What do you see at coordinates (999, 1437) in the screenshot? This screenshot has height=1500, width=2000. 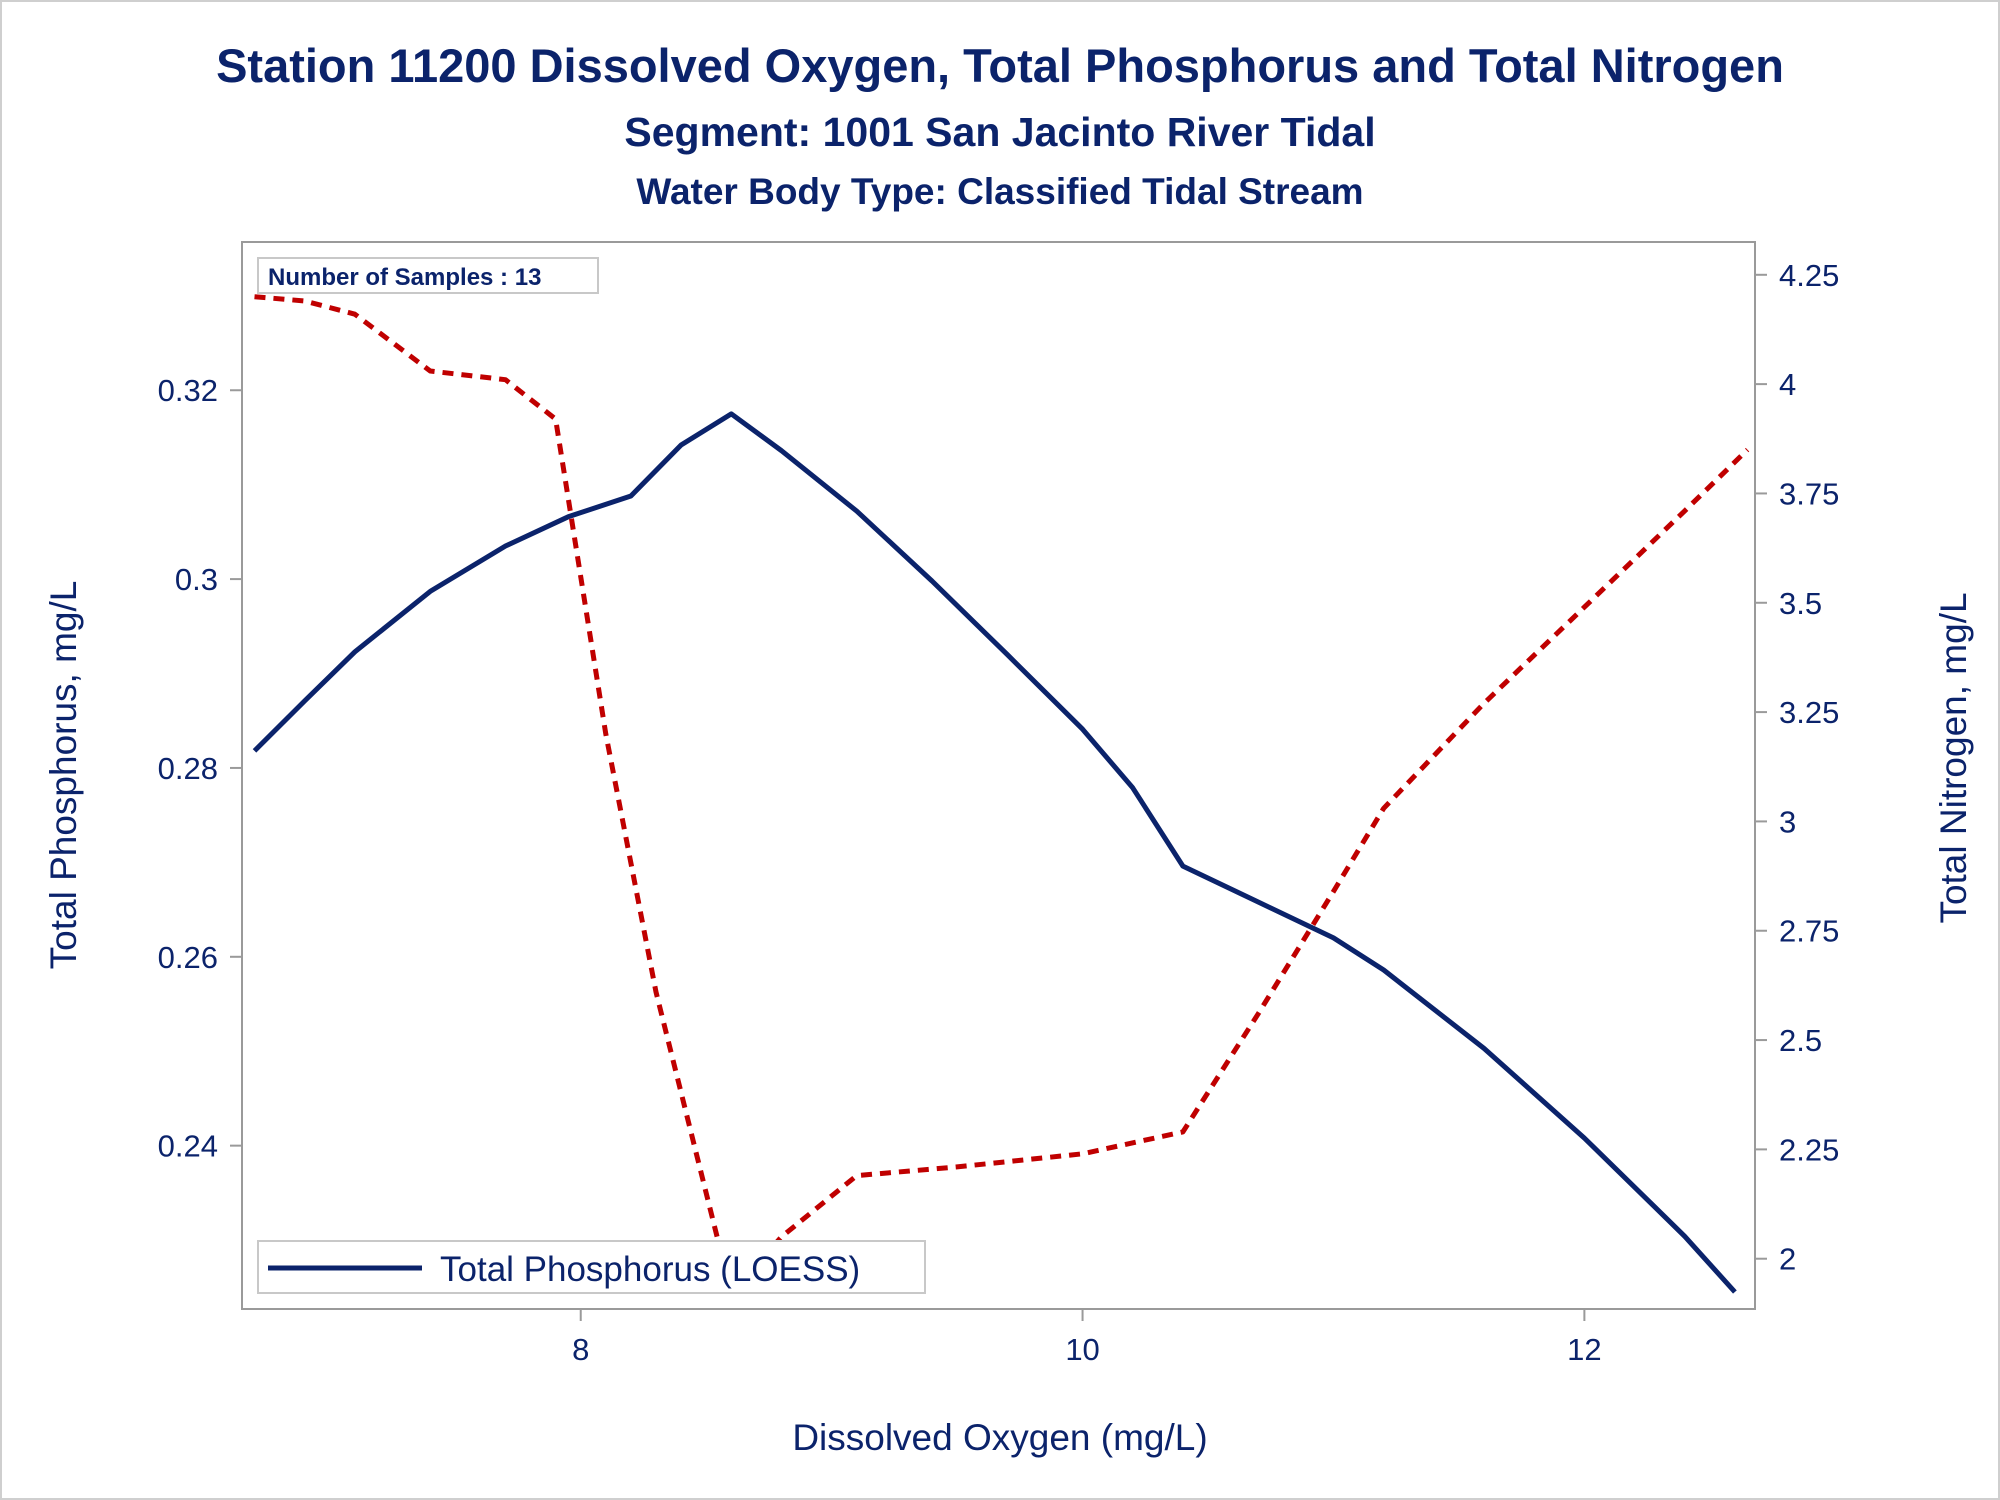 I see `x-axis-label: Dissolved Oxygen (mg/L)` at bounding box center [999, 1437].